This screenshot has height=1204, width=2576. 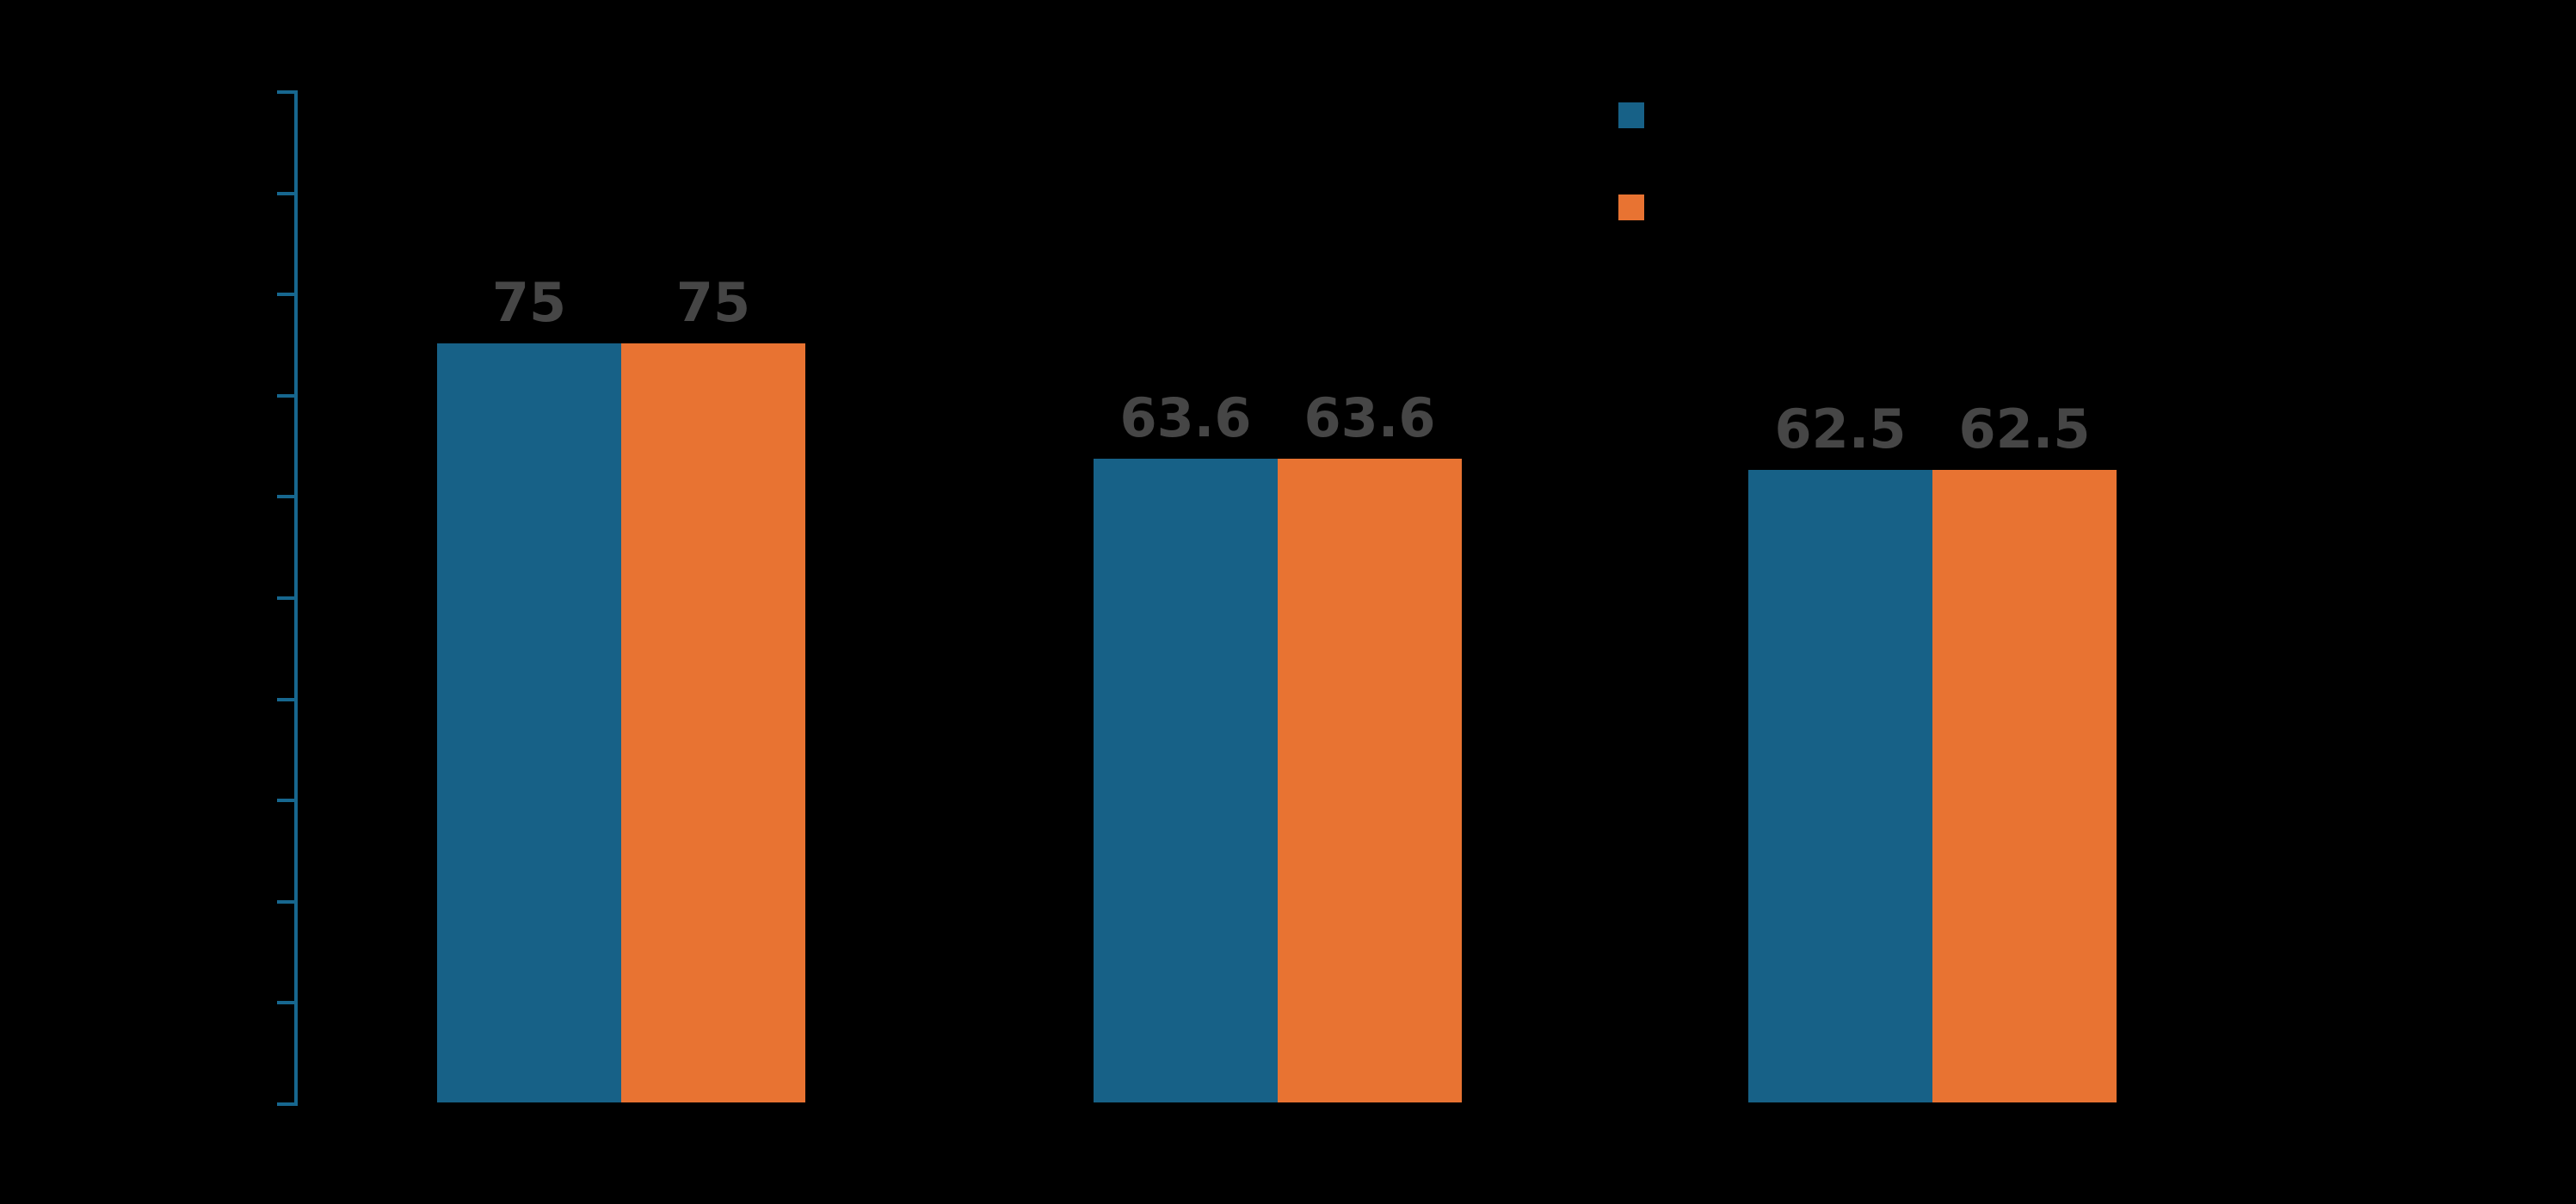 What do you see at coordinates (1840, 786) in the screenshot?
I see `bar-series1-group3` at bounding box center [1840, 786].